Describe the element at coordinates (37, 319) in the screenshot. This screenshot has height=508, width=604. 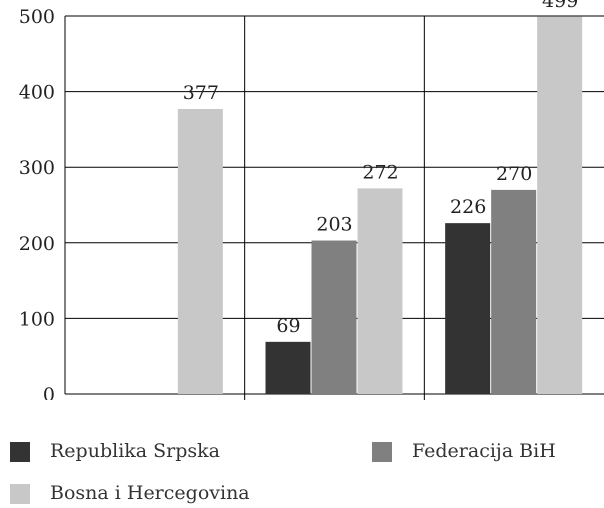
I see `y-tick-label: 100` at that location.